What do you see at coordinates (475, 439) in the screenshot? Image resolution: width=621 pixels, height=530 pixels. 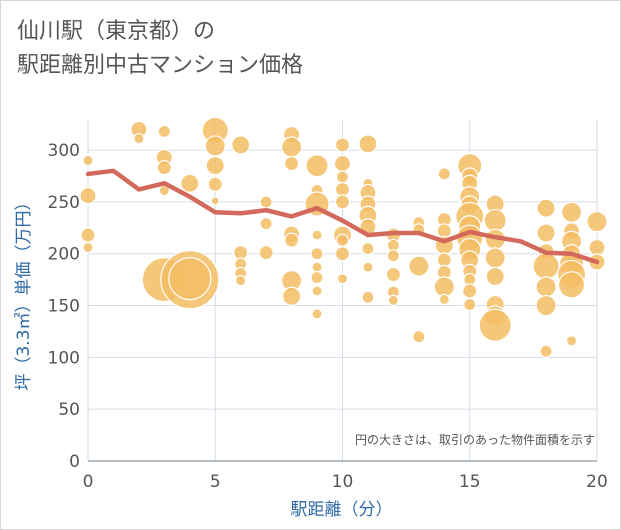 I see `size-annotation: 円の大きさは、取引のあった物件面積を示す` at bounding box center [475, 439].